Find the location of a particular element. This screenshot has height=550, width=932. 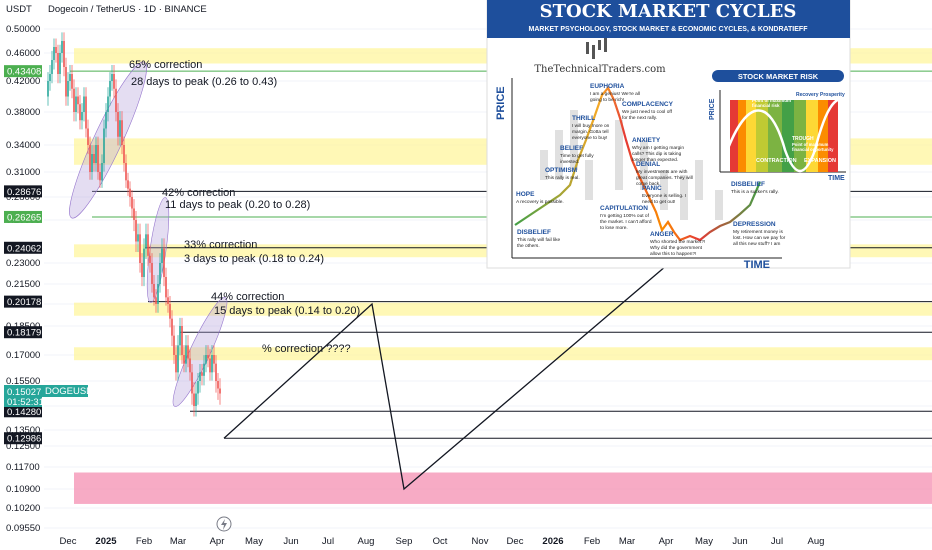

svg-text: calls? This dip is taking is located at coordinates (657, 154).